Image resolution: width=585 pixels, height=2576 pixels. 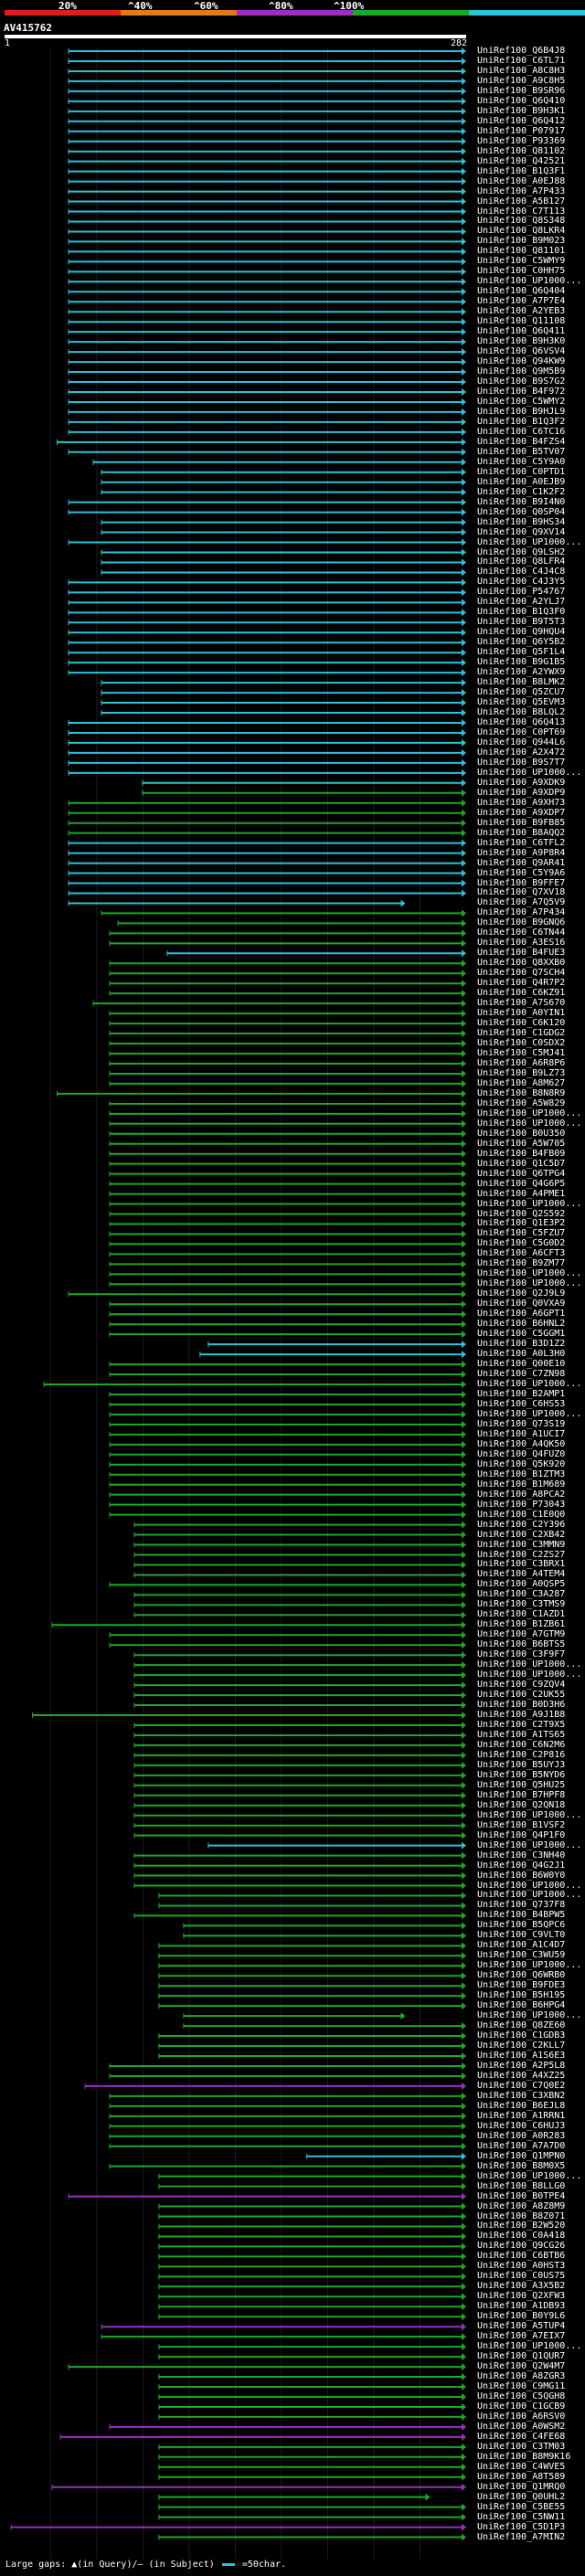 I want to click on hit-label: UniRef100_A0EJB9, so click(x=521, y=481).